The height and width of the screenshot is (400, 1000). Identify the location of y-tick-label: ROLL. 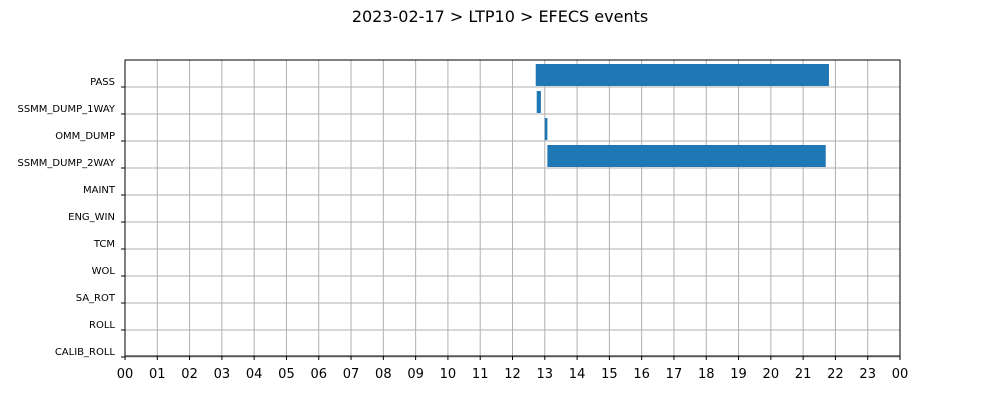
(102, 325).